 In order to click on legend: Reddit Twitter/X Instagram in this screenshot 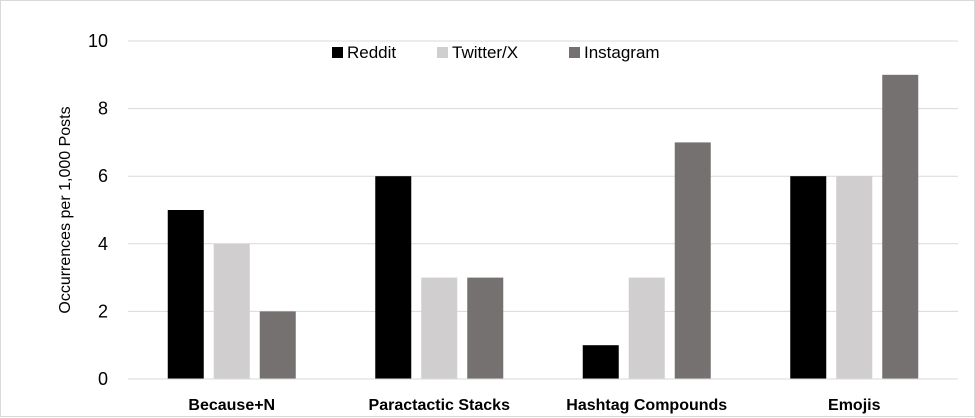, I will do `click(496, 52)`.